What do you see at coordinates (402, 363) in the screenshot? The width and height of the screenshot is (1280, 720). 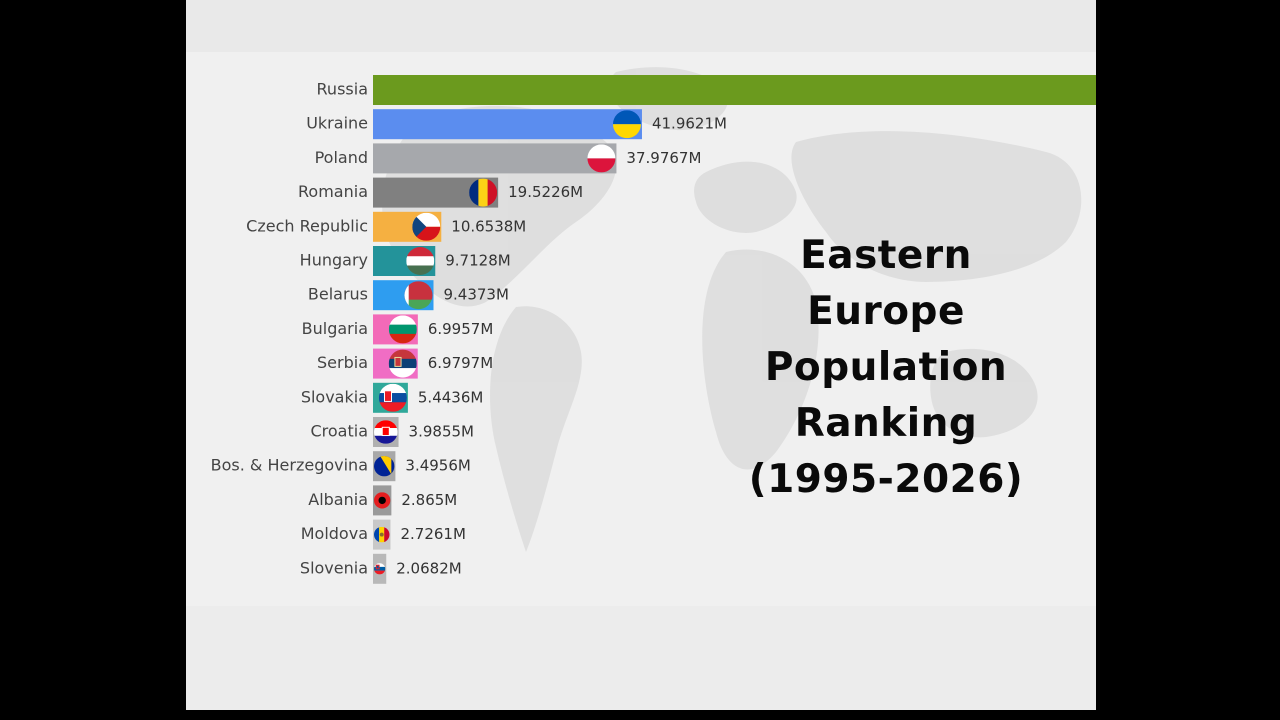 I see `serbia-flag-icon` at bounding box center [402, 363].